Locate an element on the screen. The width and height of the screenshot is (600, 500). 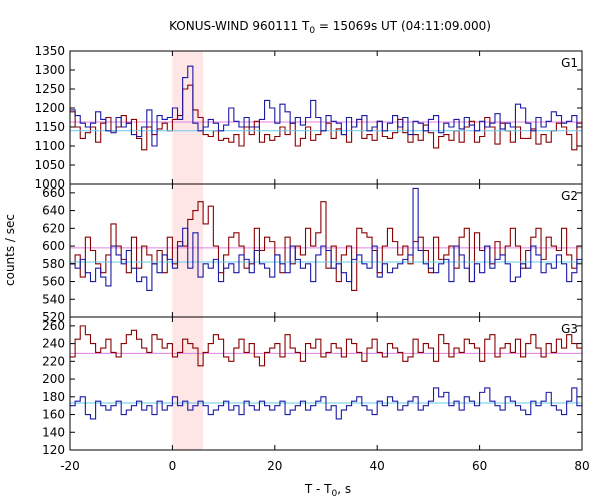
red-series is located at coordinates (326, 346).